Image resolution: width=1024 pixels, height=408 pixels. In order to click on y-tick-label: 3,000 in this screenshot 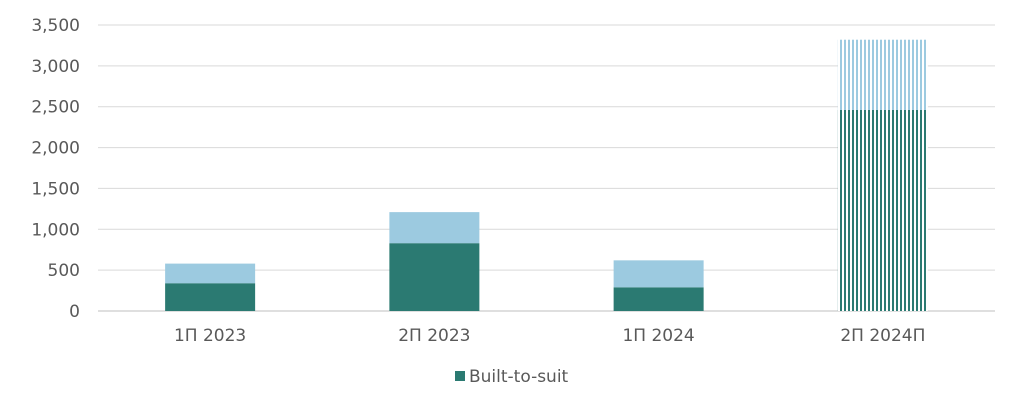, I will do `click(55, 67)`.